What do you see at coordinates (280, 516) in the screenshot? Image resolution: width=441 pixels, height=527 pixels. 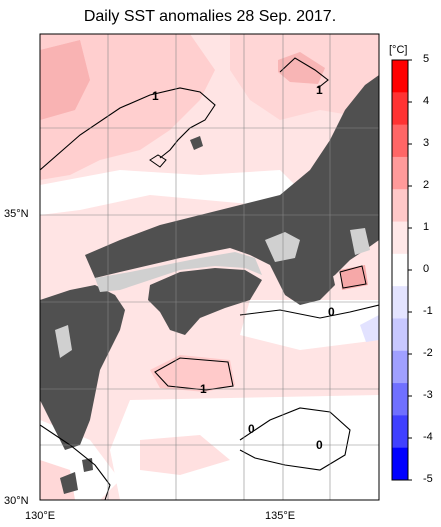 I see `lon-label-135e: 135°E` at bounding box center [280, 516].